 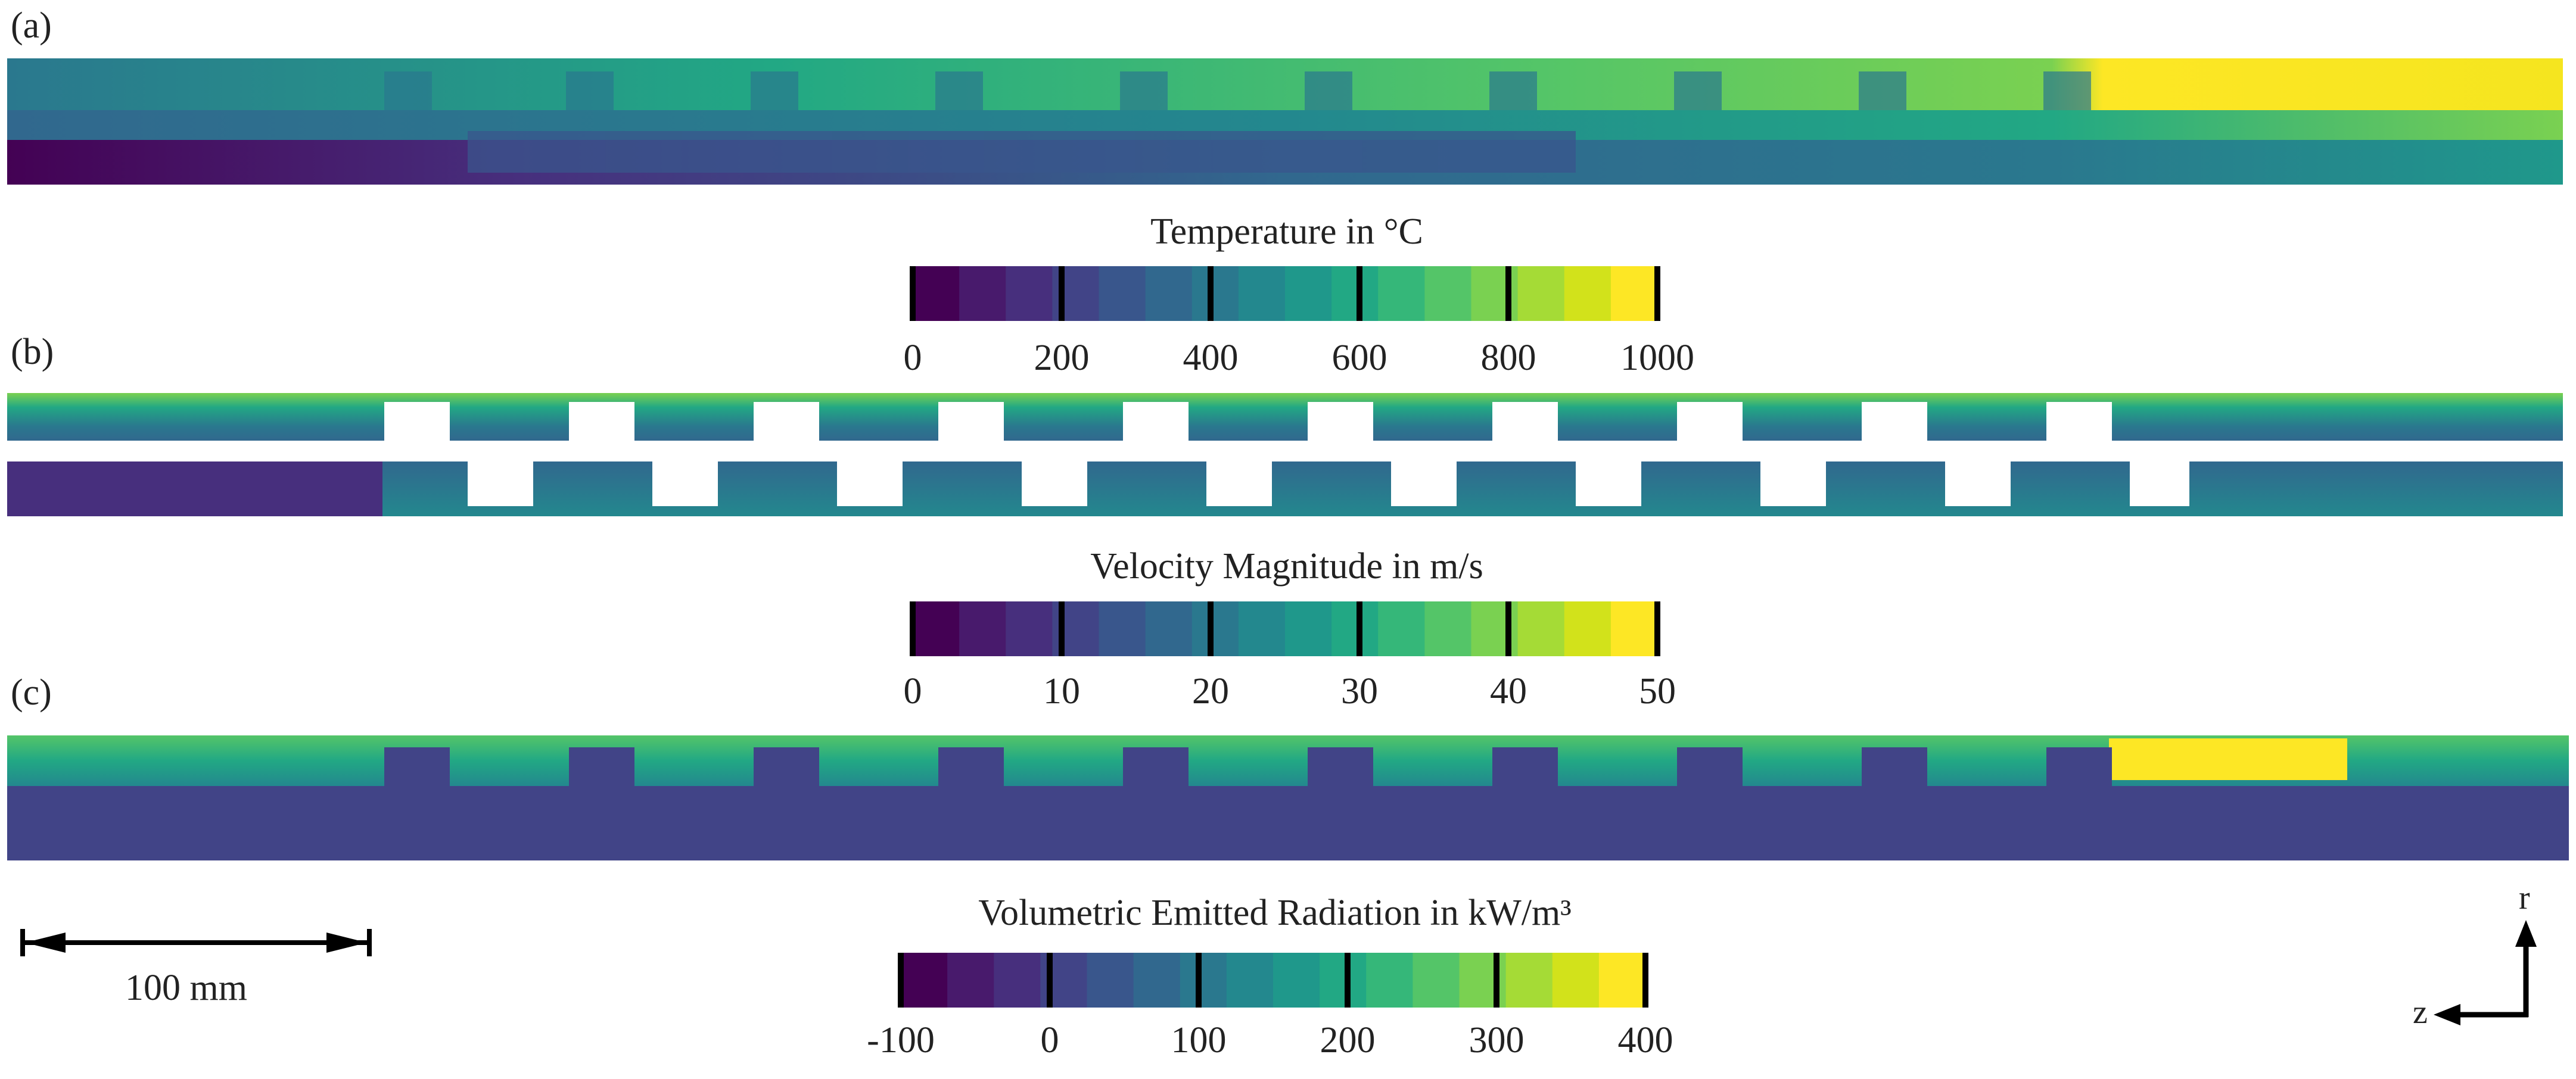 What do you see at coordinates (1285, 121) in the screenshot?
I see `panel-a-contour` at bounding box center [1285, 121].